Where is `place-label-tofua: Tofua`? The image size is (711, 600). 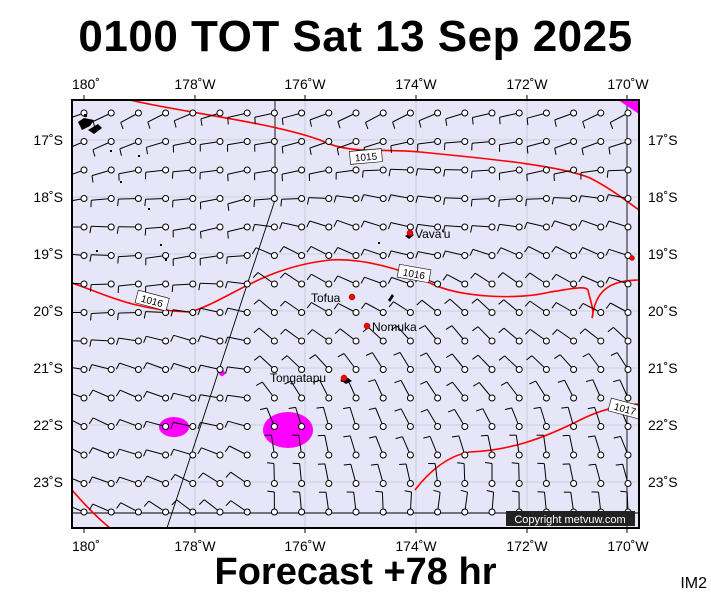
place-label-tofua: Tofua is located at coordinates (326, 298).